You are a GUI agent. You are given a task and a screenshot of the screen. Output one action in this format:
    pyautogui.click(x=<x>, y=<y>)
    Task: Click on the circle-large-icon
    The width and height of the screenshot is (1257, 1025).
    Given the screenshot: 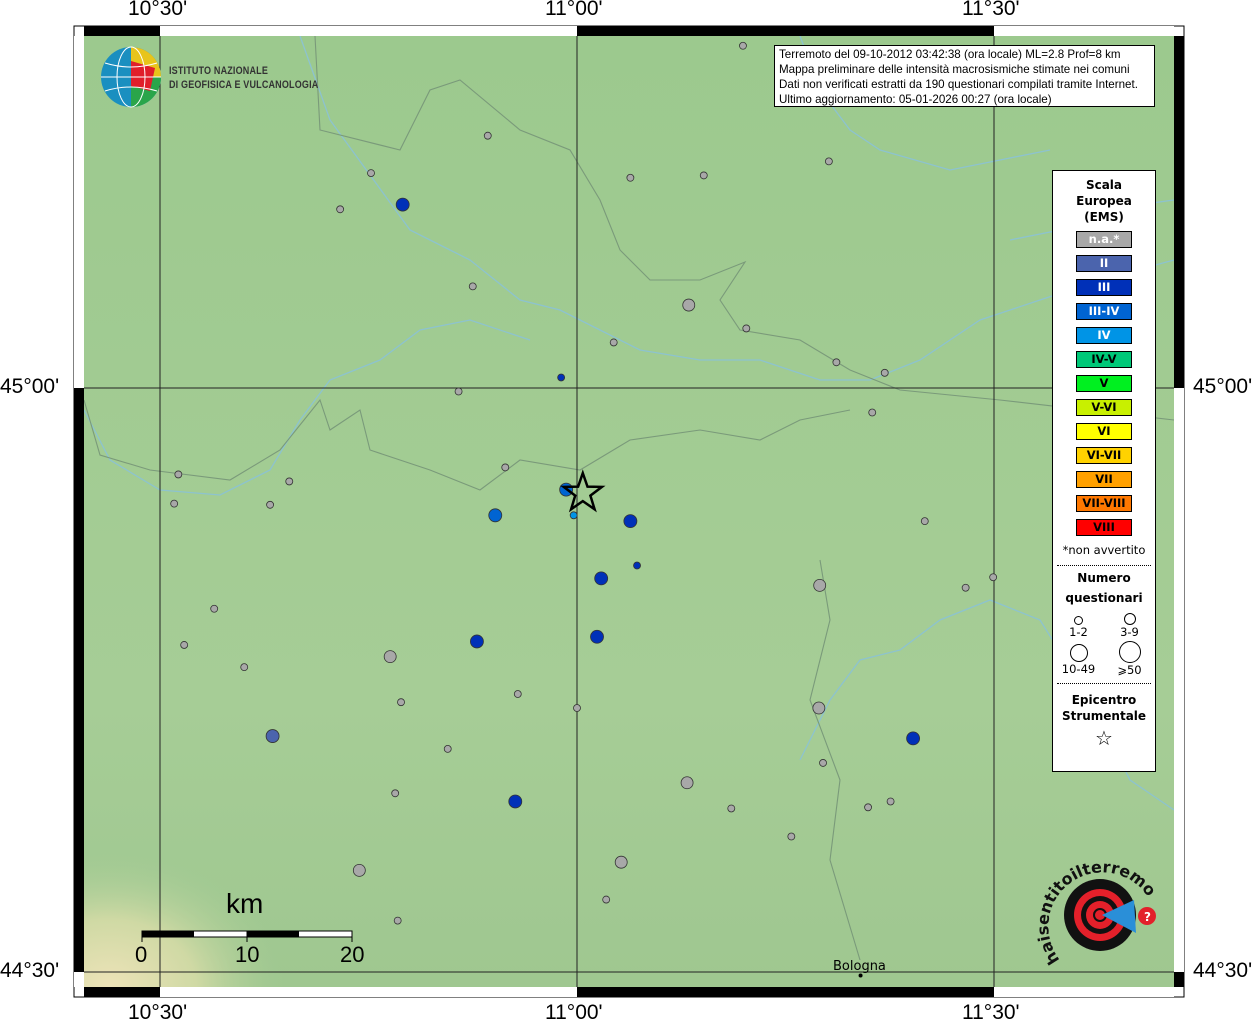 What is the action you would take?
    pyautogui.click(x=1078, y=653)
    